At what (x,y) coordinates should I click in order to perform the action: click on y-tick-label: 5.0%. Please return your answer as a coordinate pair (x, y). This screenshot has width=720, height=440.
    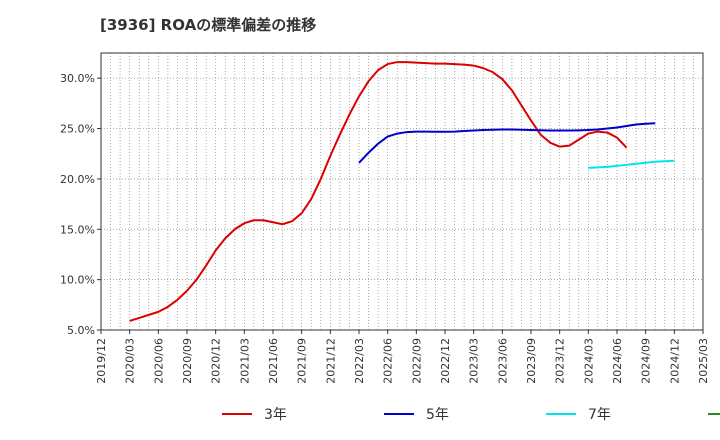
    Looking at the image, I should click on (81, 330).